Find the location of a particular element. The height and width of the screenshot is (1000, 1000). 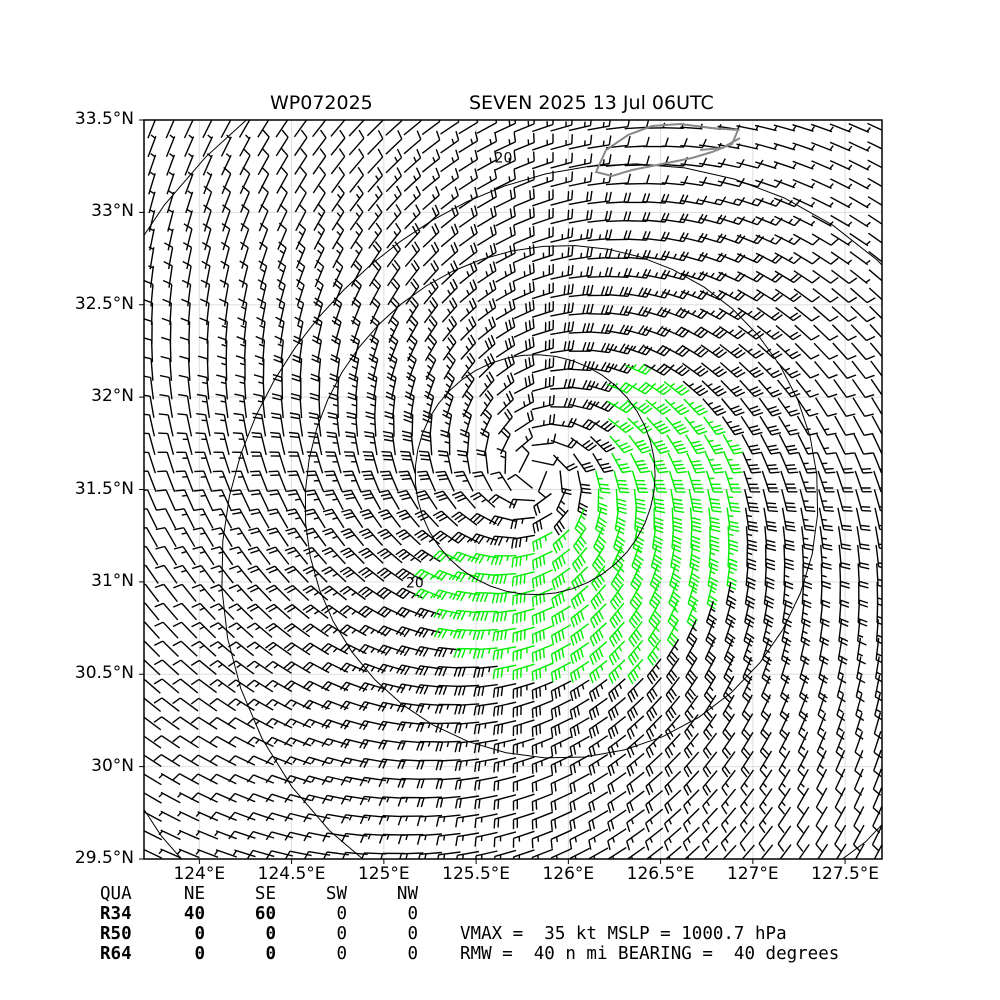

r64-sw: 0 is located at coordinates (341, 954).